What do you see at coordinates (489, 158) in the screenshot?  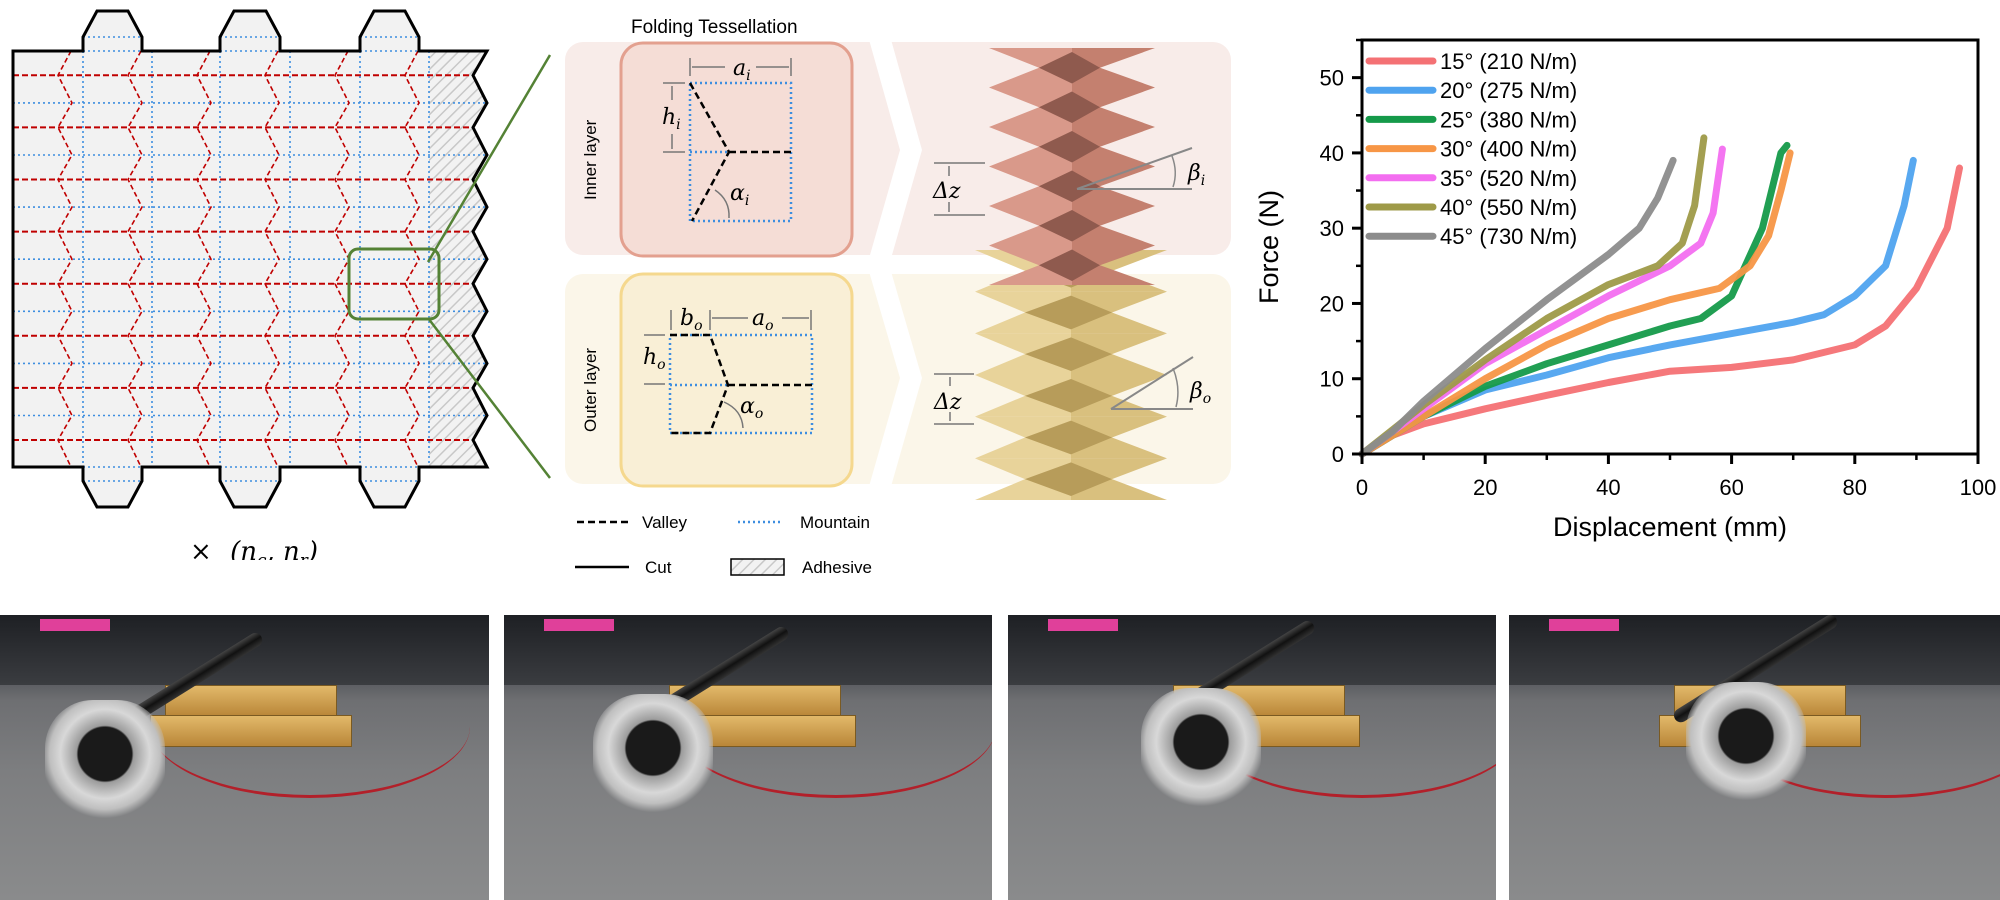 I see `zoom-connector-top` at bounding box center [489, 158].